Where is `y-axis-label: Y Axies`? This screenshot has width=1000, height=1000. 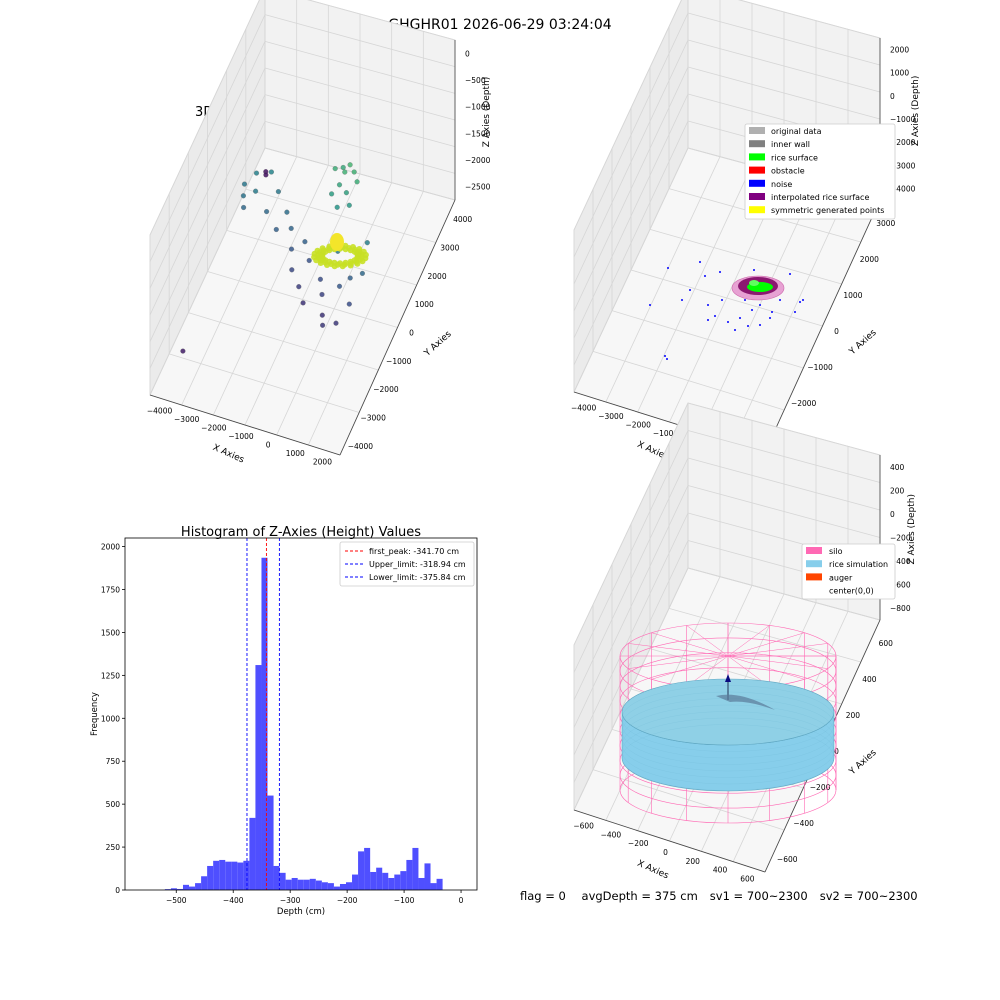 y-axis-label: Y Axies is located at coordinates (863, 763).